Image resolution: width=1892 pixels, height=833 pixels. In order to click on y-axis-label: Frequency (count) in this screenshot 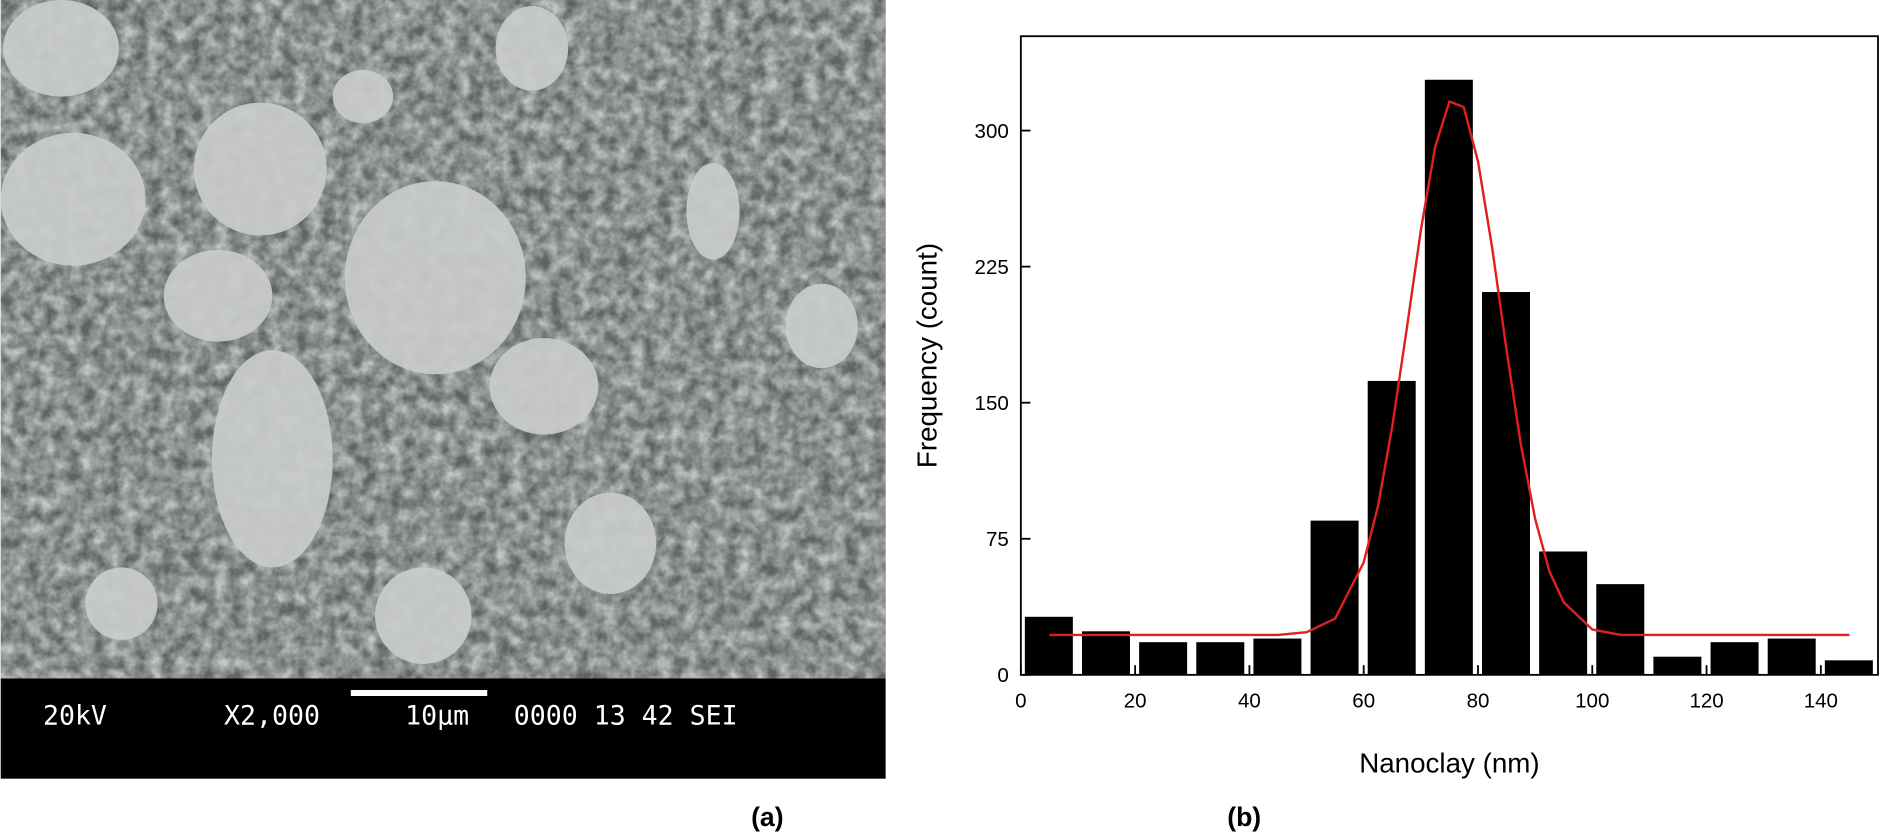, I will do `click(926, 355)`.